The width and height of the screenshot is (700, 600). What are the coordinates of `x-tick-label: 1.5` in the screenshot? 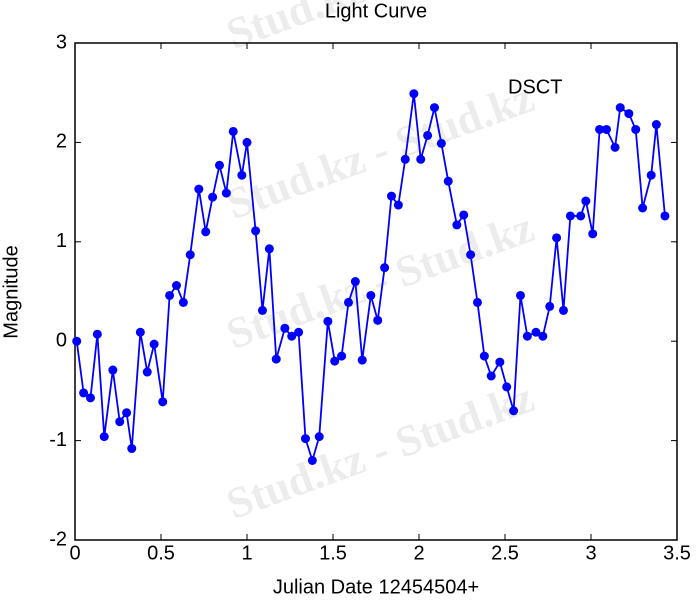 It's located at (333, 553).